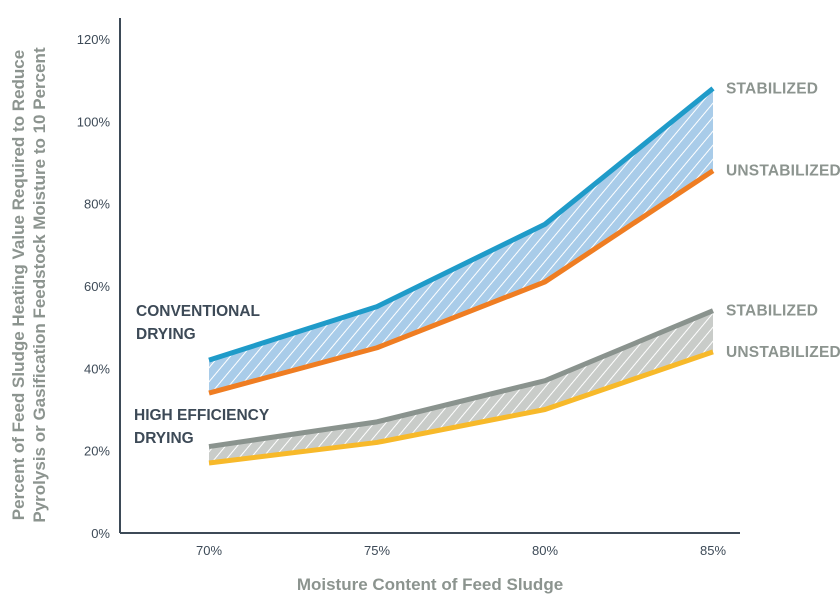 The height and width of the screenshot is (595, 840). What do you see at coordinates (166, 334) in the screenshot?
I see `conventional-label-line-2: DRYING` at bounding box center [166, 334].